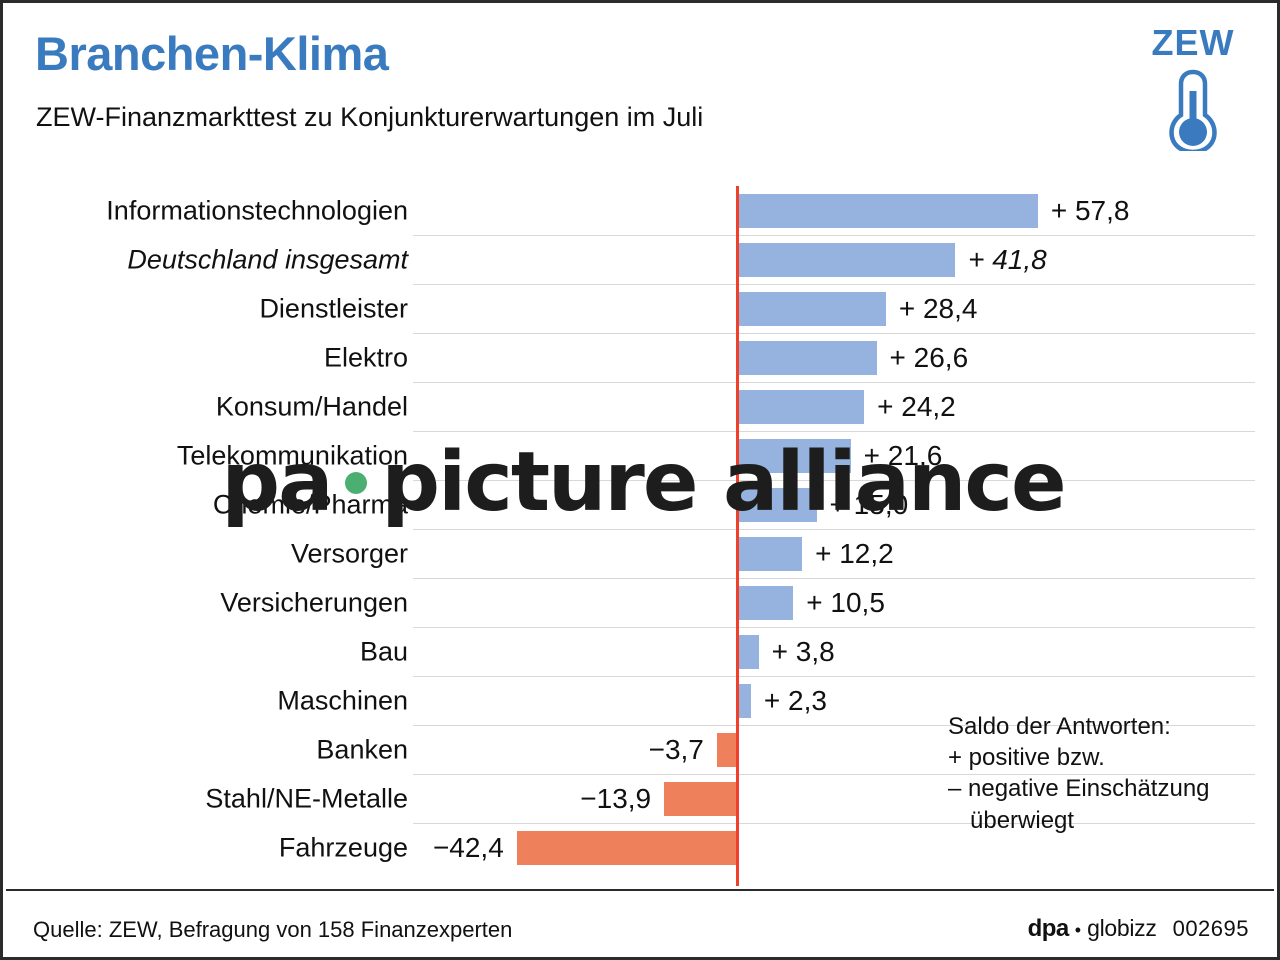 This screenshot has width=1280, height=960. What do you see at coordinates (1122, 928) in the screenshot?
I see `globizz-logo: globizz` at bounding box center [1122, 928].